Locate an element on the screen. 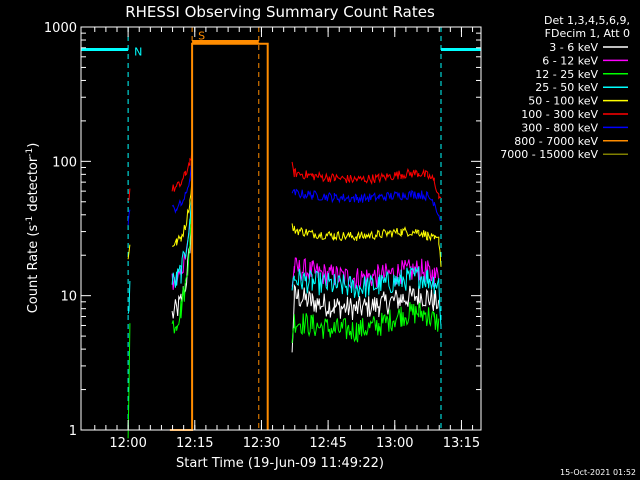 This screenshot has width=640, height=480. legend-header-detectors: Det 1,3,4,5,6,9, is located at coordinates (587, 20).